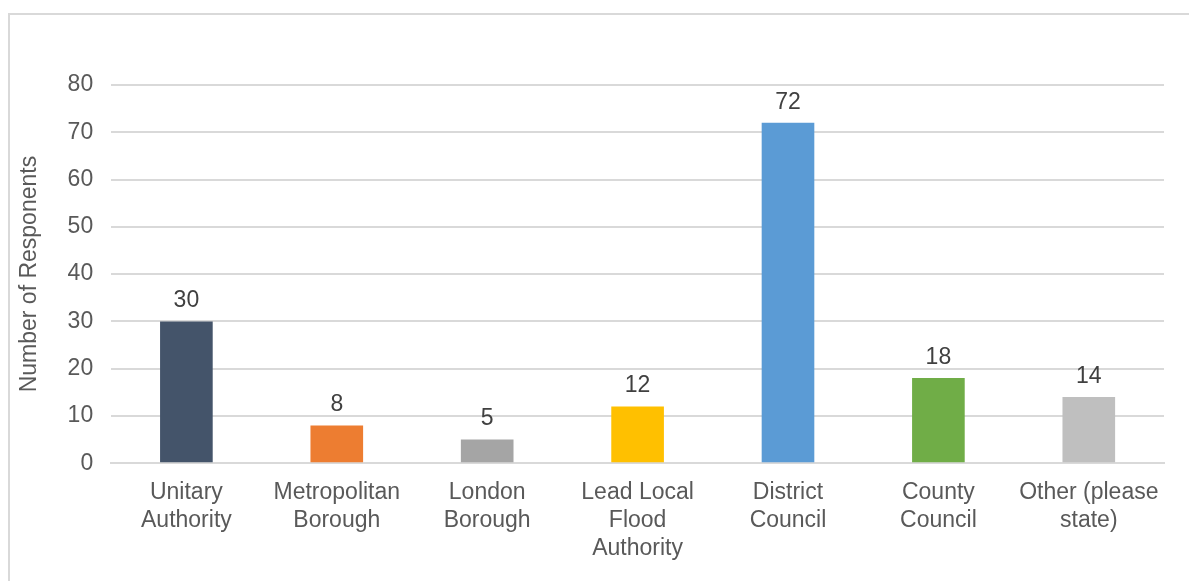  Describe the element at coordinates (80, 177) in the screenshot. I see `y-tick-label: 60` at that location.